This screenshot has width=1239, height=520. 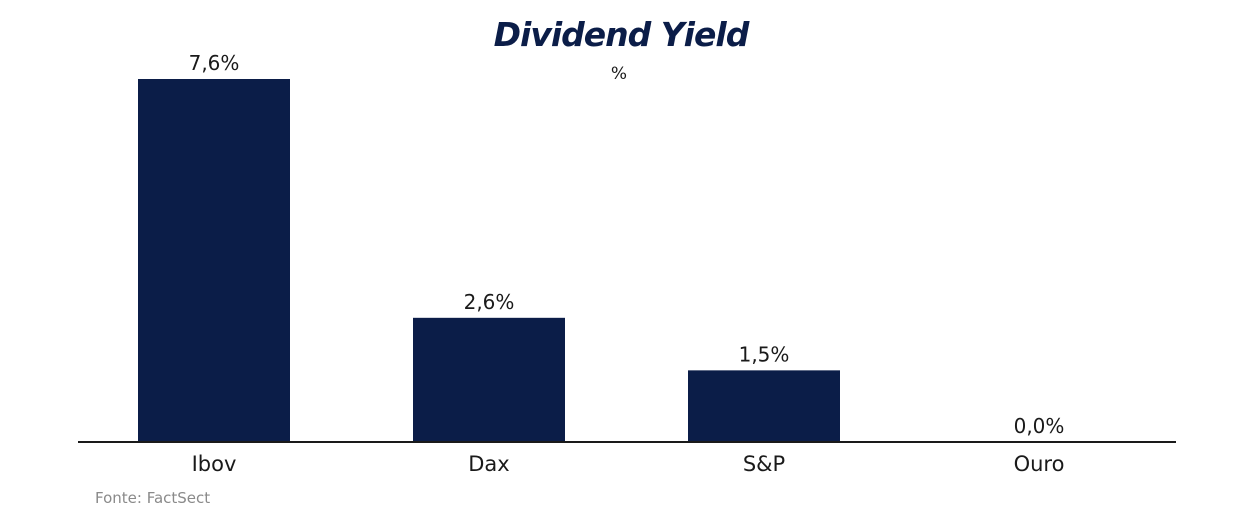 I want to click on bar-ibov, so click(x=214, y=260).